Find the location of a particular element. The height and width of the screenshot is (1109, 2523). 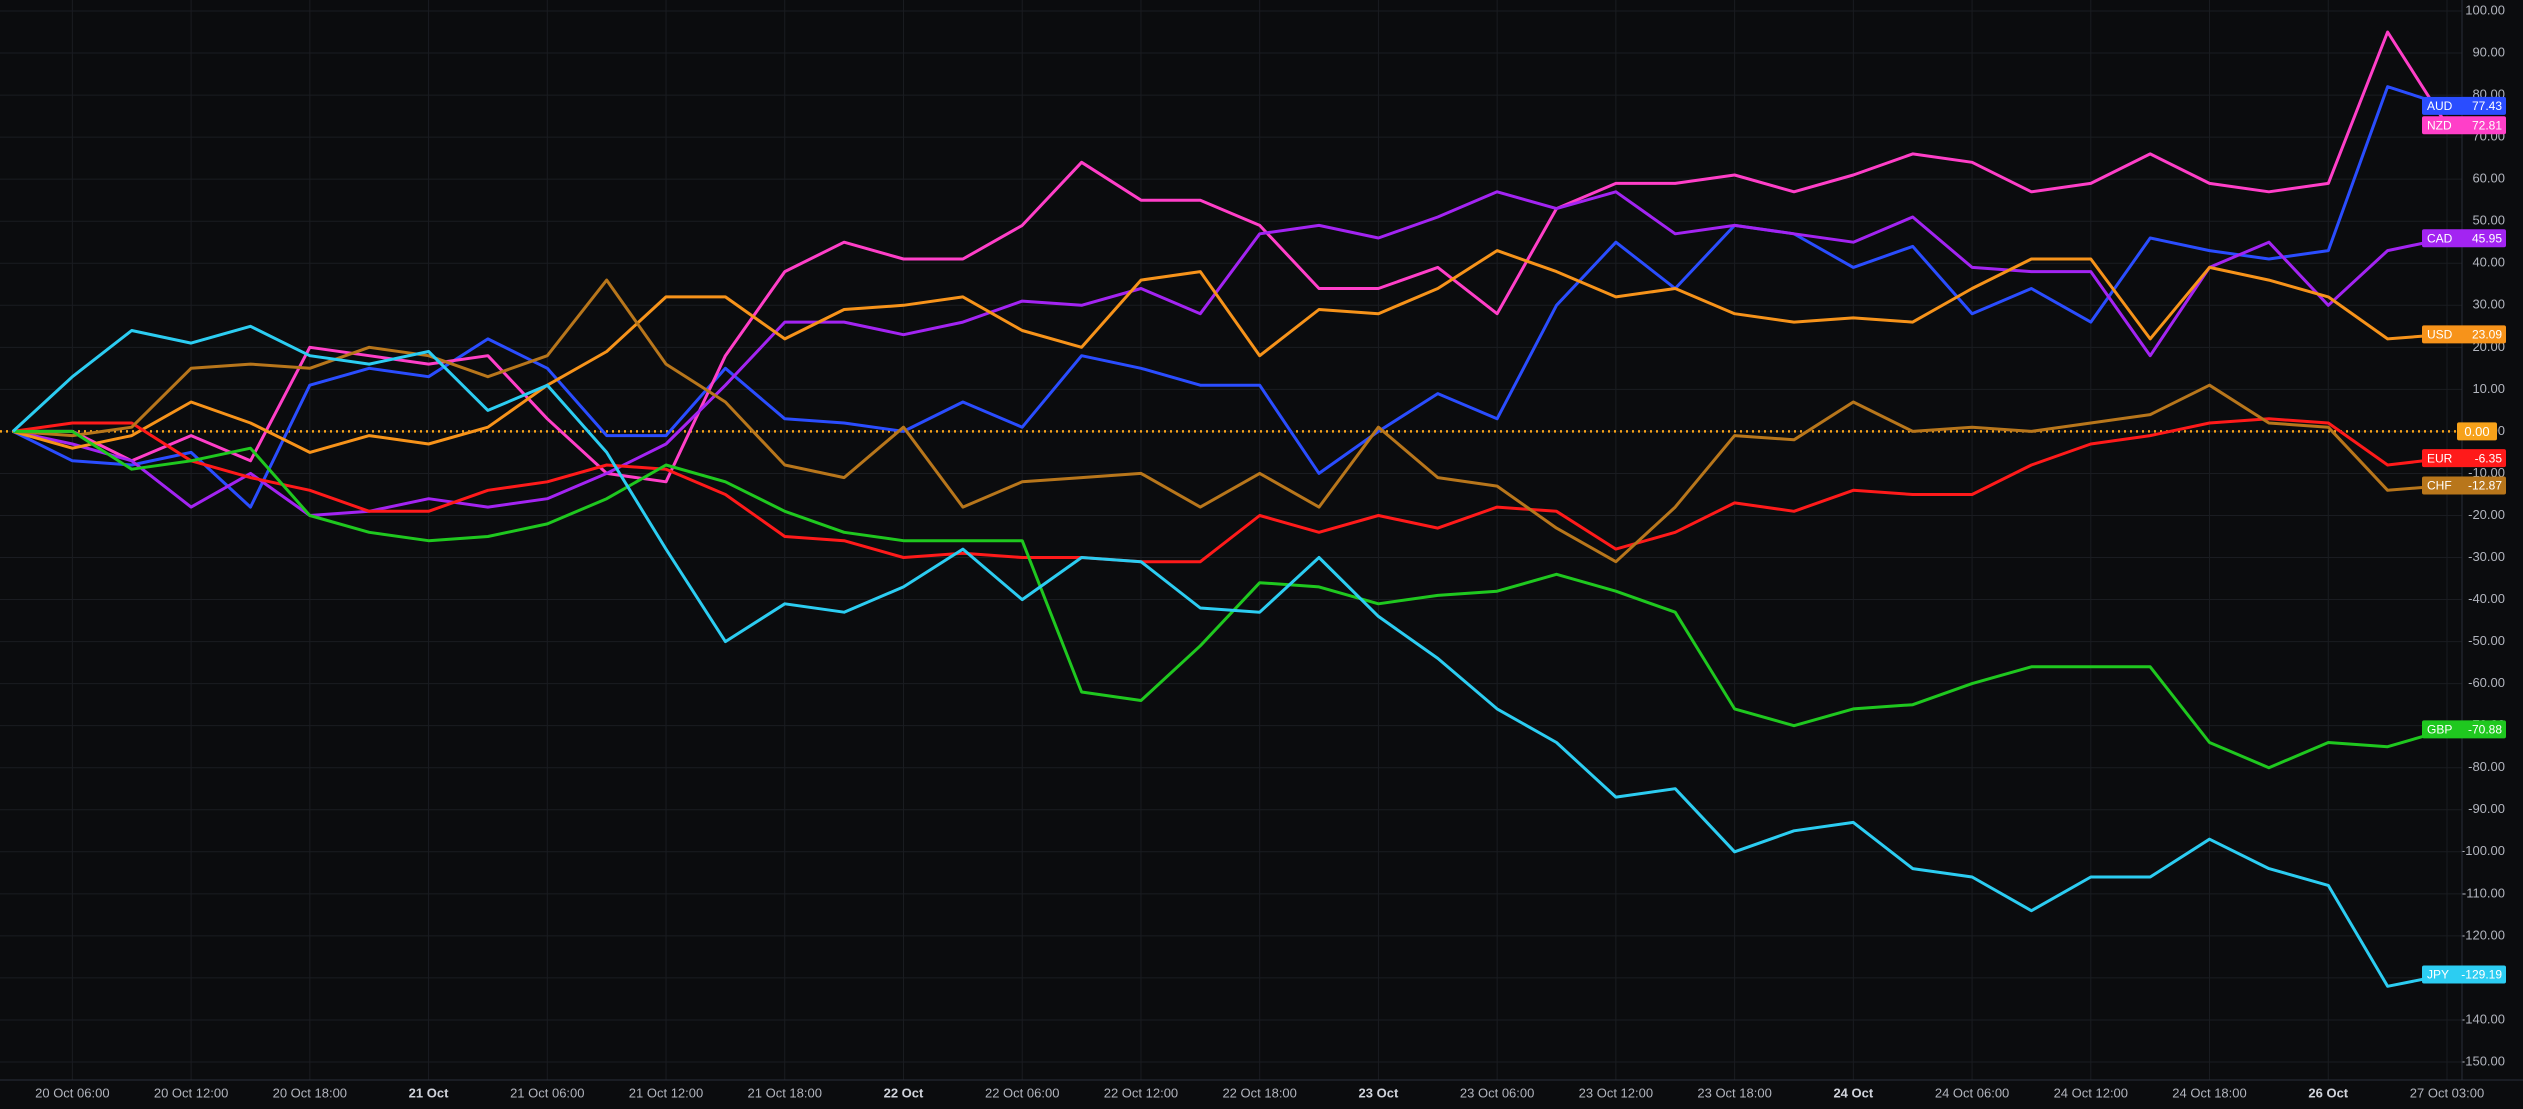

y-tick-label: 50.00 is located at coordinates (2488, 220).